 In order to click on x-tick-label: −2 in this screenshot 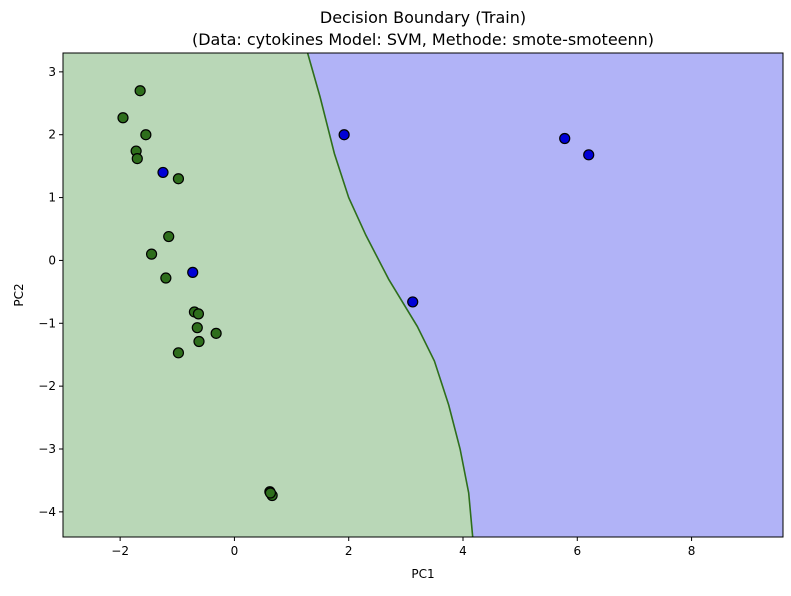, I will do `click(120, 551)`.